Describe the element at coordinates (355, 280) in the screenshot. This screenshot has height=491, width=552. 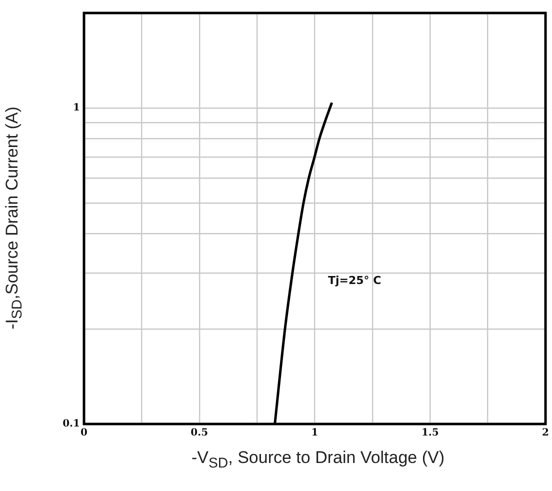
I see `annotation: Tj=25° C` at that location.